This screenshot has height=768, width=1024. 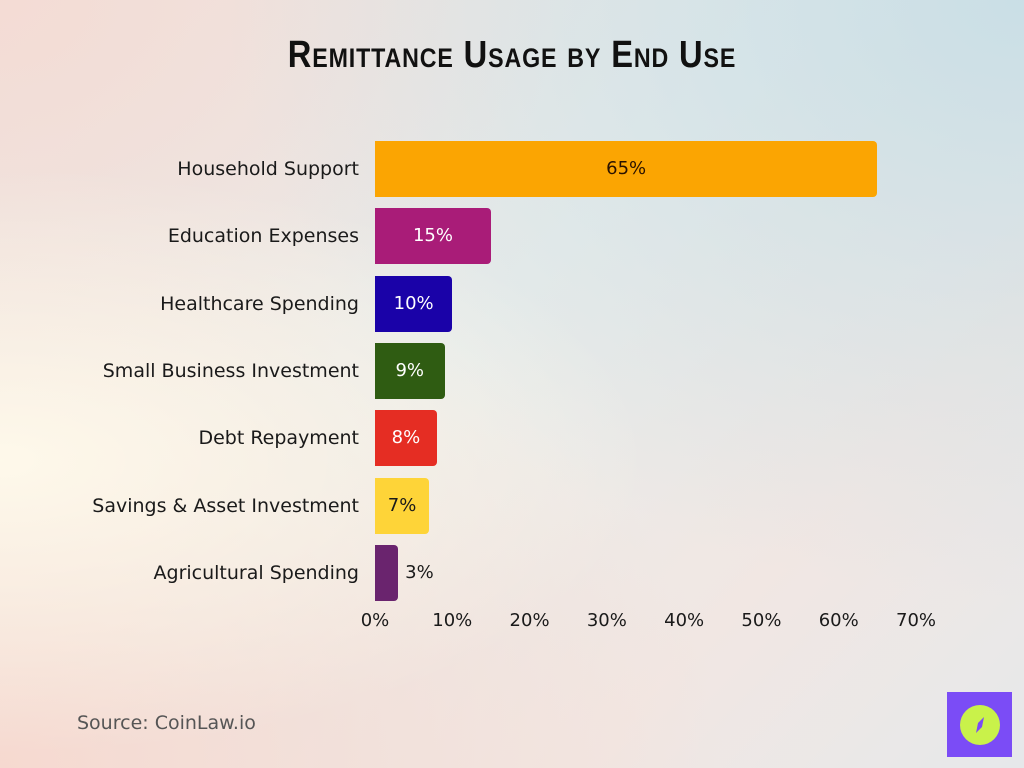 I want to click on bar-value-label: 7%, so click(x=402, y=505).